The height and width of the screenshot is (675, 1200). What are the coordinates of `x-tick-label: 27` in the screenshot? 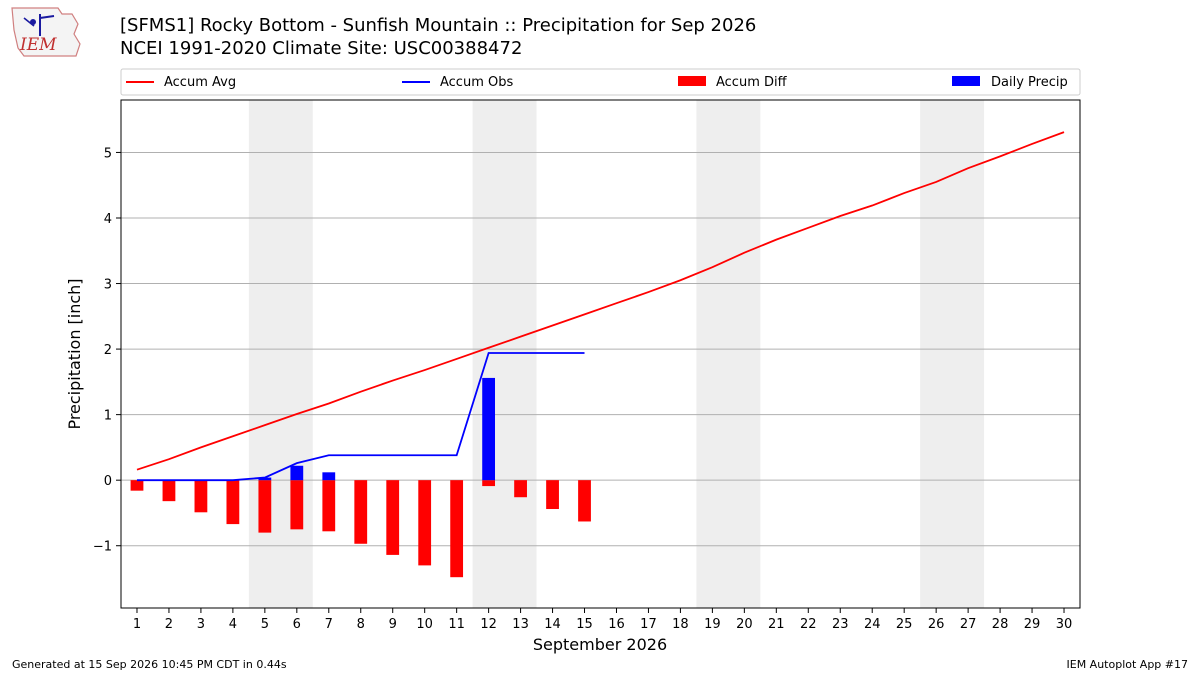 It's located at (968, 624).